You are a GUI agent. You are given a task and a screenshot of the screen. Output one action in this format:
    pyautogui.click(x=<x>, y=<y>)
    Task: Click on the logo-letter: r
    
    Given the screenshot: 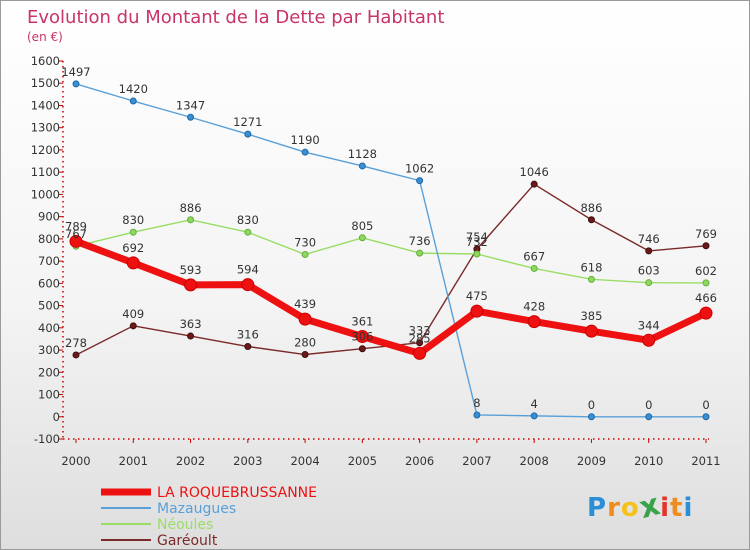 What is the action you would take?
    pyautogui.click(x=614, y=508)
    